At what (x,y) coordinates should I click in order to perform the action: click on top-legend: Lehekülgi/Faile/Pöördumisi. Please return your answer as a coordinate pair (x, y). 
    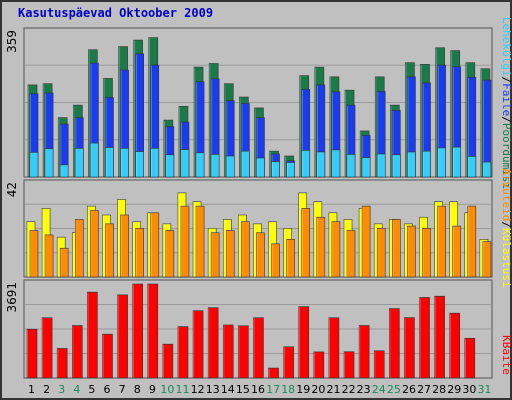
    Looking at the image, I should click on (506, 103).